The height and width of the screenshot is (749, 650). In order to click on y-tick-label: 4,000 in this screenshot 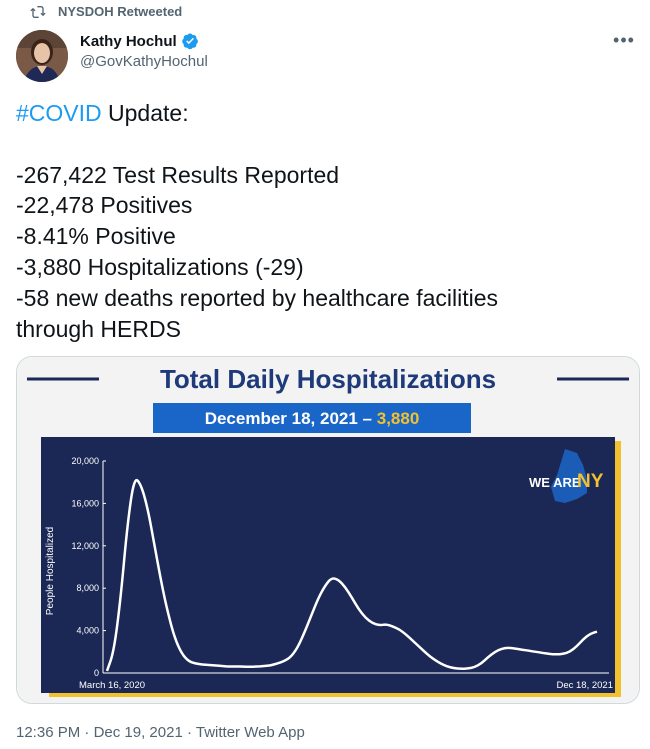, I will do `click(87, 631)`.